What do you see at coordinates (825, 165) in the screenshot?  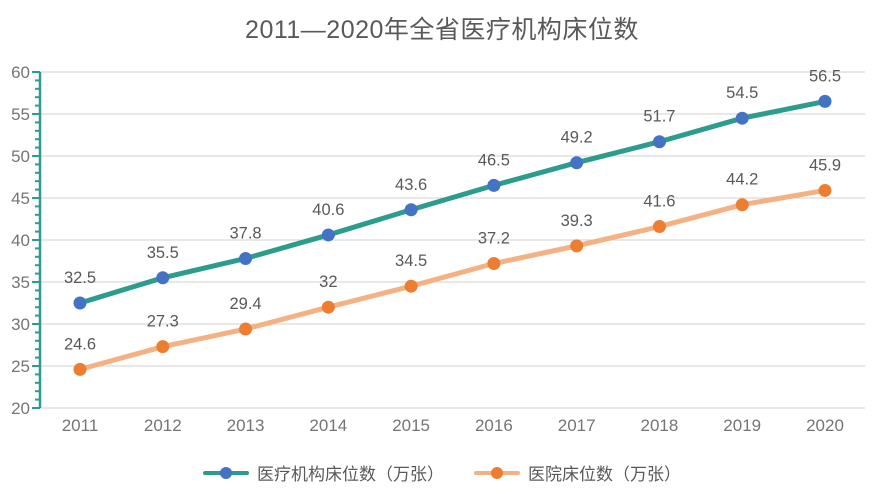 I see `data-label: 45.9` at bounding box center [825, 165].